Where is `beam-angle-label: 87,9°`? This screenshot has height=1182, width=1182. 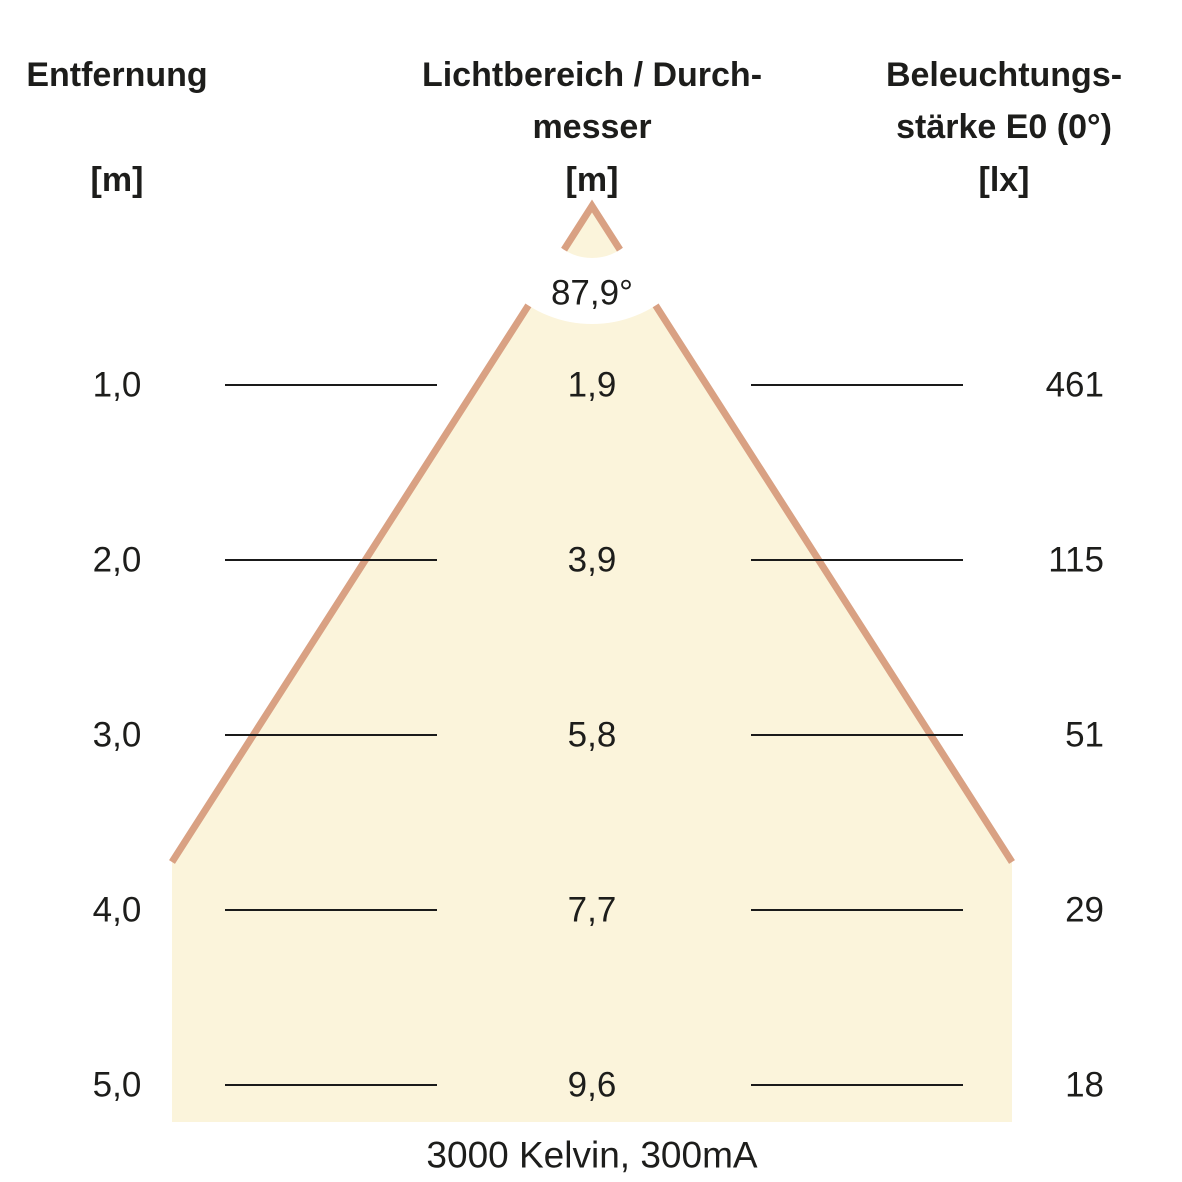
beam-angle-label: 87,9° is located at coordinates (592, 293).